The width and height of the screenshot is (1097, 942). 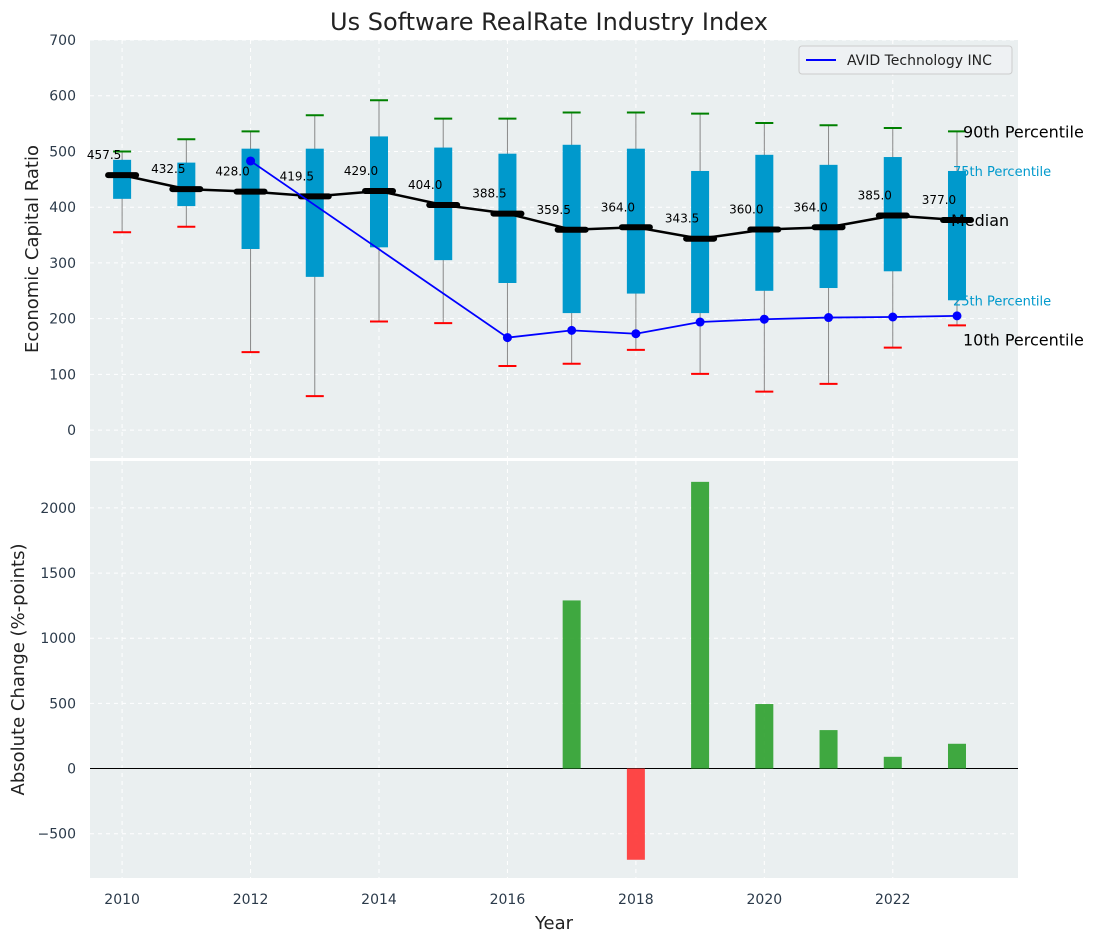 I want to click on legend: AVID Technology INC, so click(x=905, y=60).